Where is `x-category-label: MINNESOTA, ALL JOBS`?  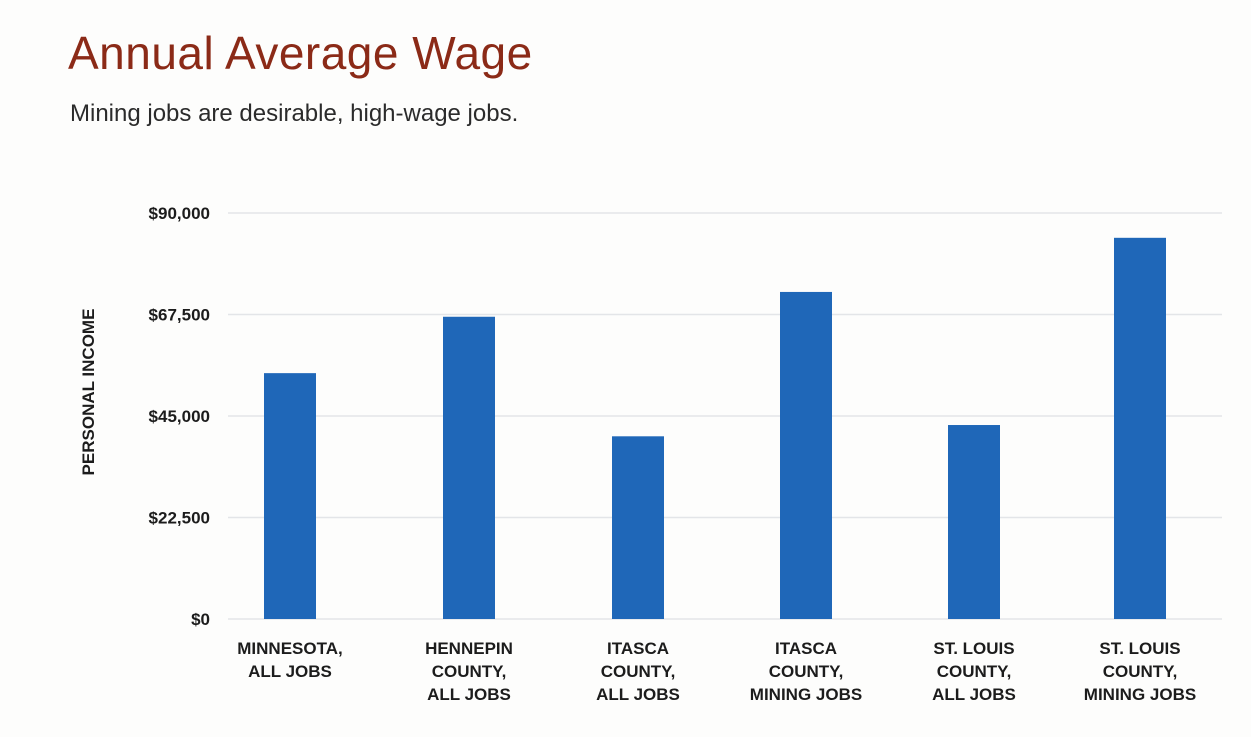 x-category-label: MINNESOTA, ALL JOBS is located at coordinates (289, 660).